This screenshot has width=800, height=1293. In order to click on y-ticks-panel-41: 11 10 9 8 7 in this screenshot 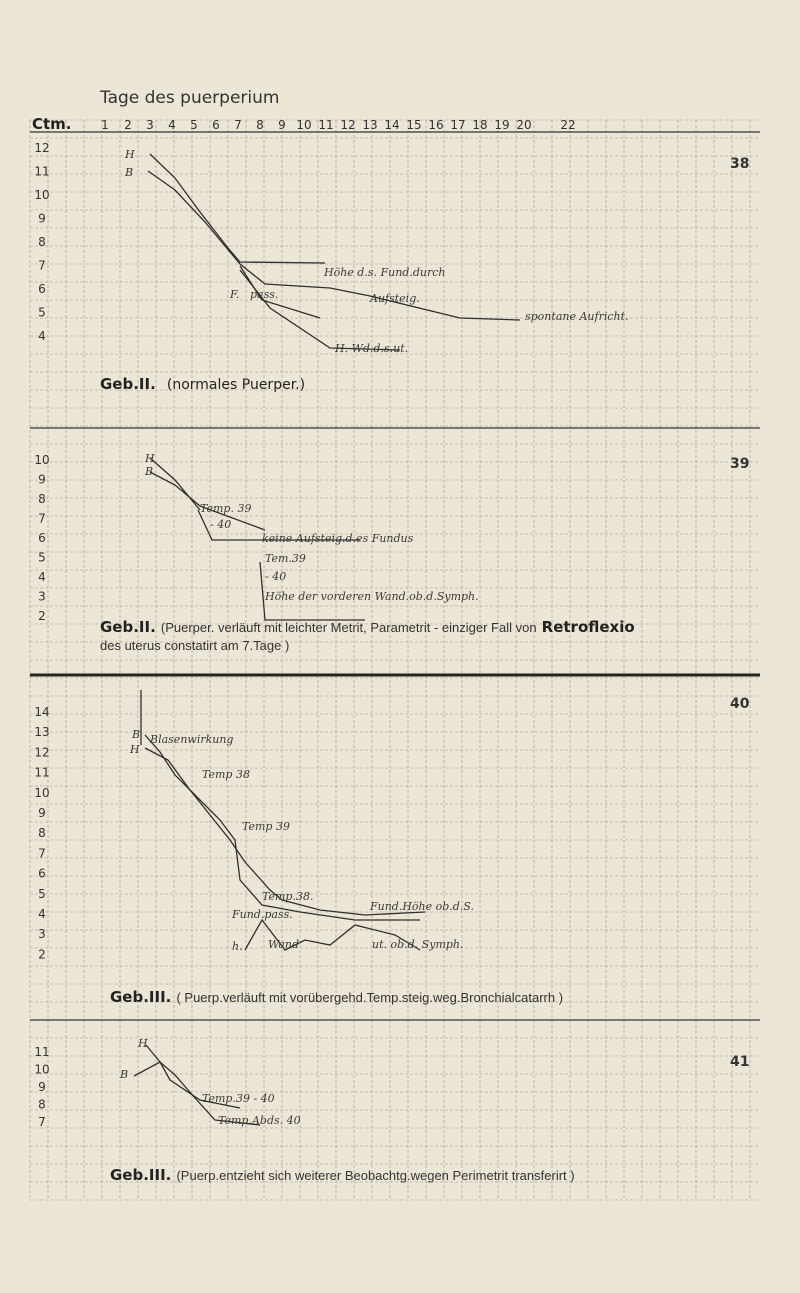, I will do `click(41, 1087)`.